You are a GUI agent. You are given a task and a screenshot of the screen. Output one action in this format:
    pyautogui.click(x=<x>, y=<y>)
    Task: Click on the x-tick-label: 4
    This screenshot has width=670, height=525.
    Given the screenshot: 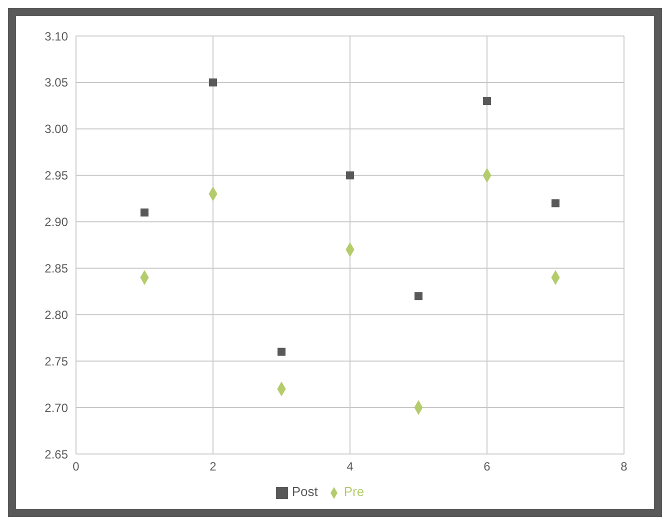 What is the action you would take?
    pyautogui.click(x=350, y=467)
    